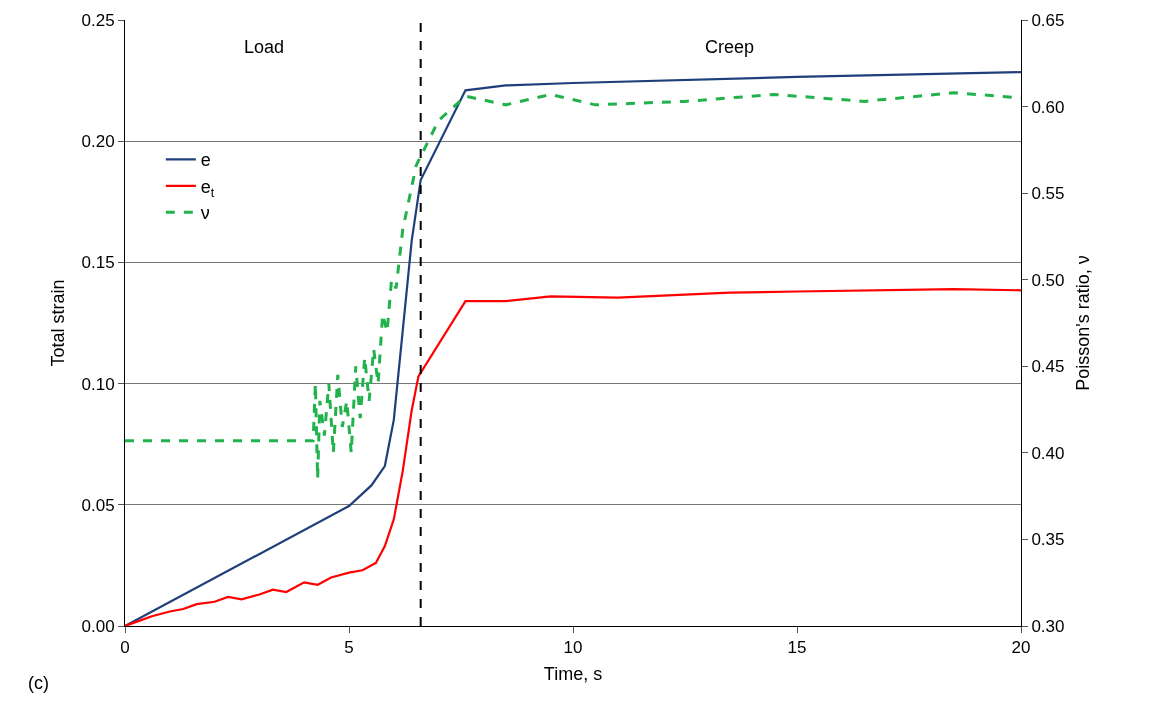  I want to click on annotation: Creep, so click(730, 47).